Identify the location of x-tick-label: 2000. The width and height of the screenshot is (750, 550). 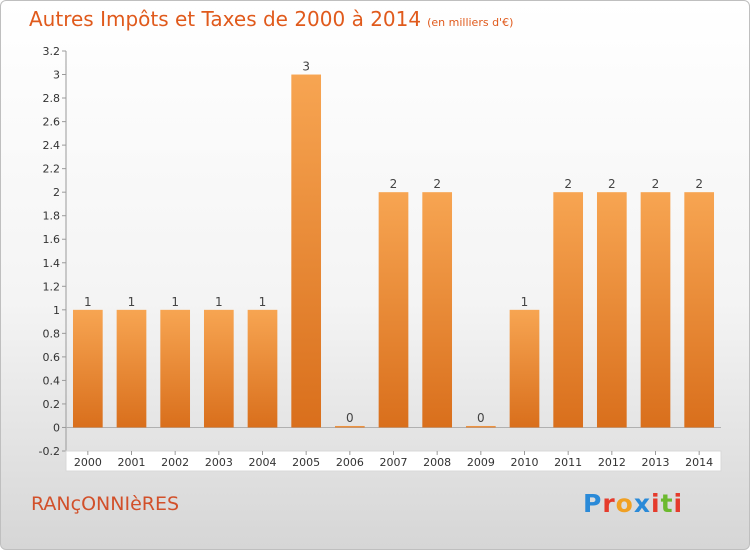
(88, 462).